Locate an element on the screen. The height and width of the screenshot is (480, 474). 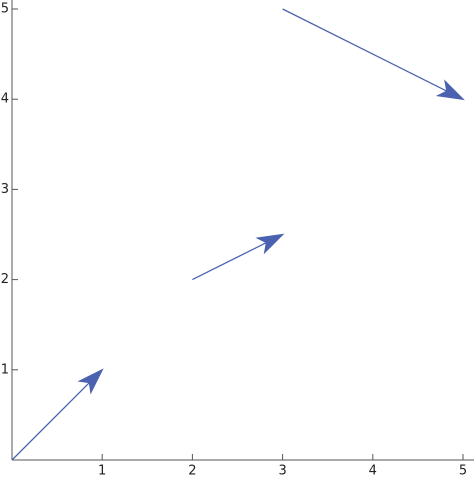
y-tick-label: 4 is located at coordinates (5, 99).